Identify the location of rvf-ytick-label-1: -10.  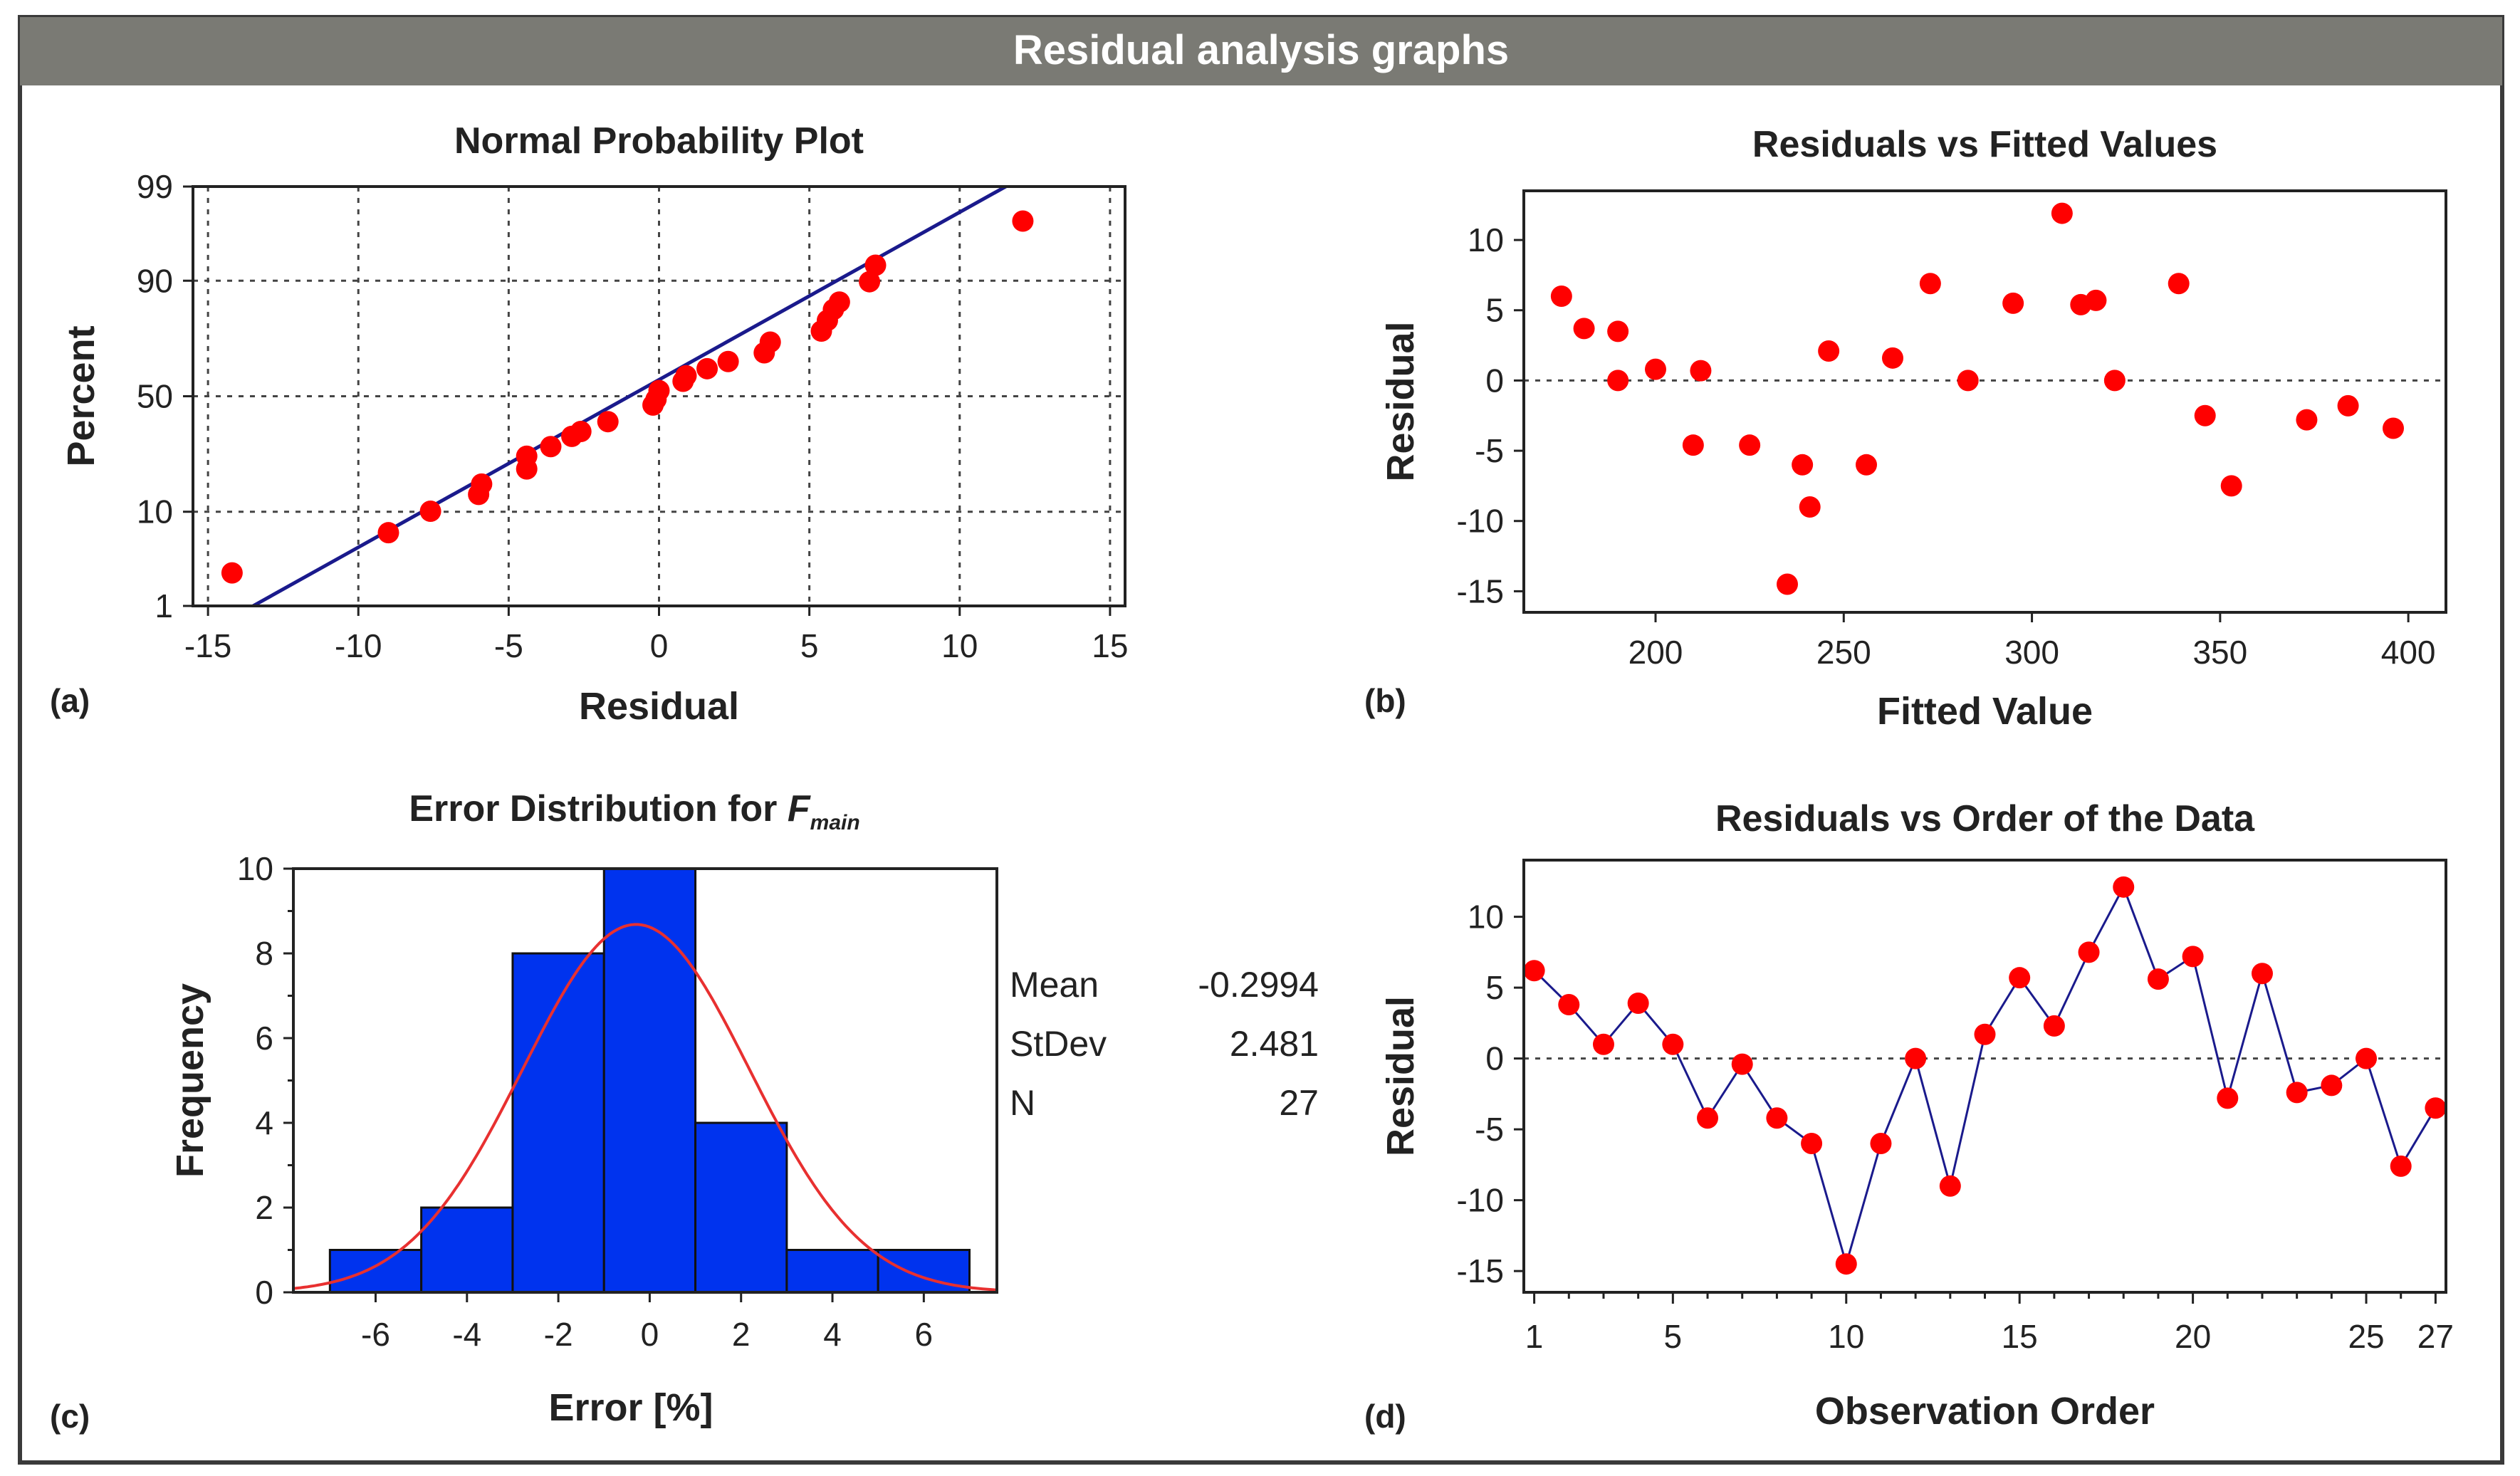
(1480, 521).